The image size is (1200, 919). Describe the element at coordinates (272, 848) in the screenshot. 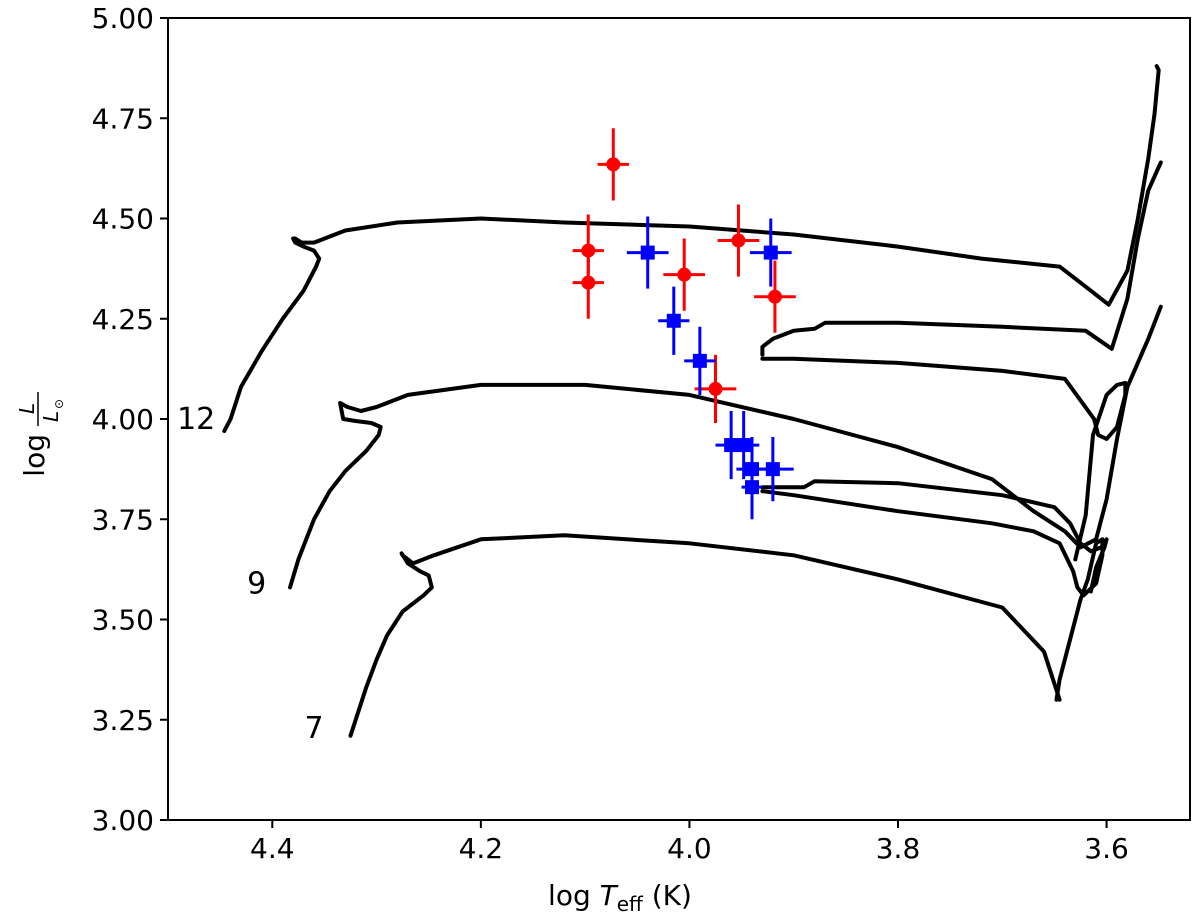

I see `x-tick-label: 4.4` at that location.